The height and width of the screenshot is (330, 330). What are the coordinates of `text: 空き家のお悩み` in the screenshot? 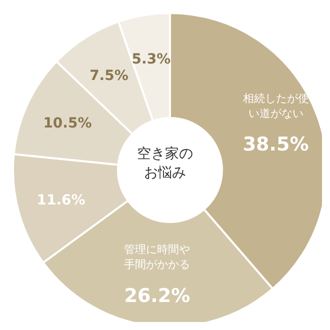 It's located at (165, 164).